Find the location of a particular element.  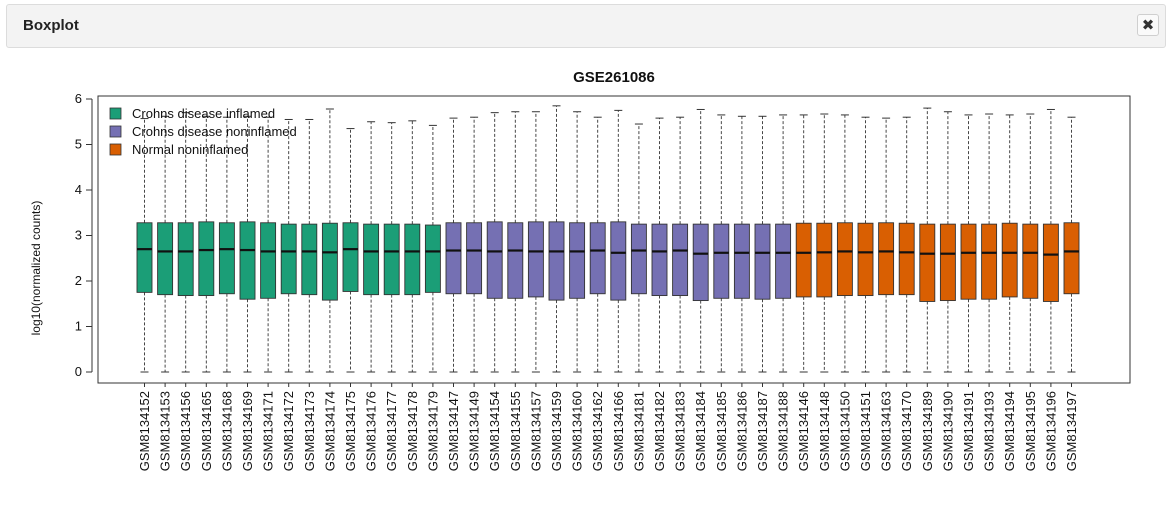

x-tick-label: GSM8134194 is located at coordinates (1009, 431).